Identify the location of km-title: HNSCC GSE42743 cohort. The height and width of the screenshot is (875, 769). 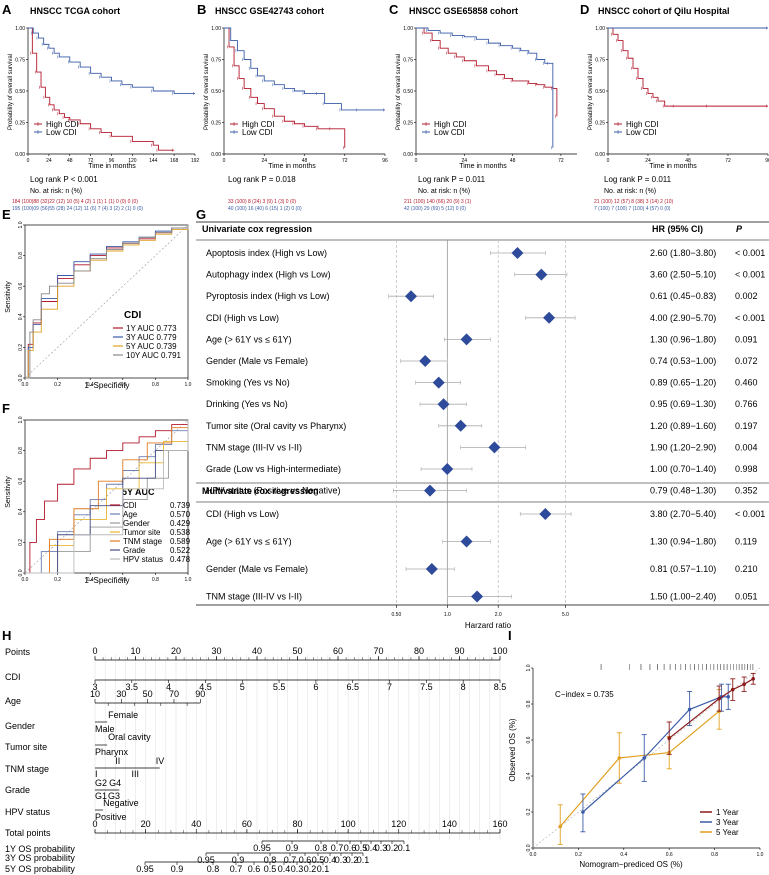
(269, 11).